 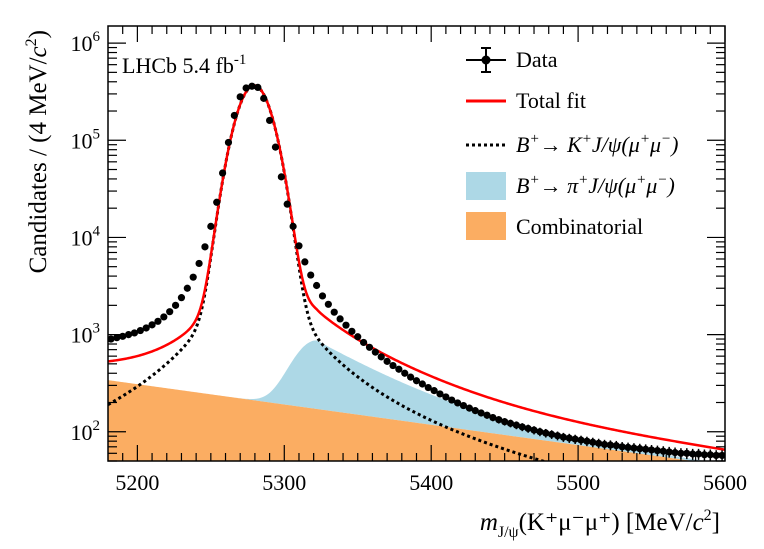 I want to click on legend-entry-data: Data, so click(x=512, y=60).